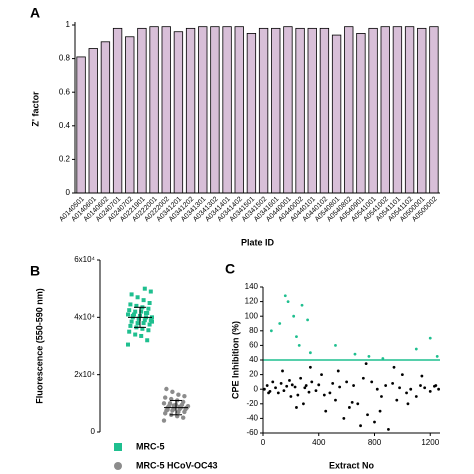 The width and height of the screenshot is (474, 474). I want to click on y-tick-label: 80, so click(253, 330).